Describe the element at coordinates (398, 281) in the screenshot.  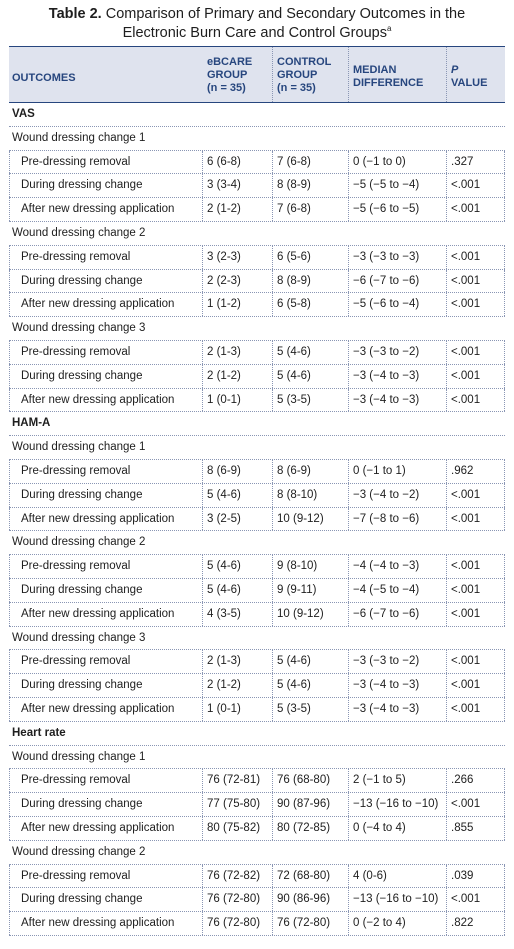
I see `median-difference: −6 (−7 to −6)` at that location.